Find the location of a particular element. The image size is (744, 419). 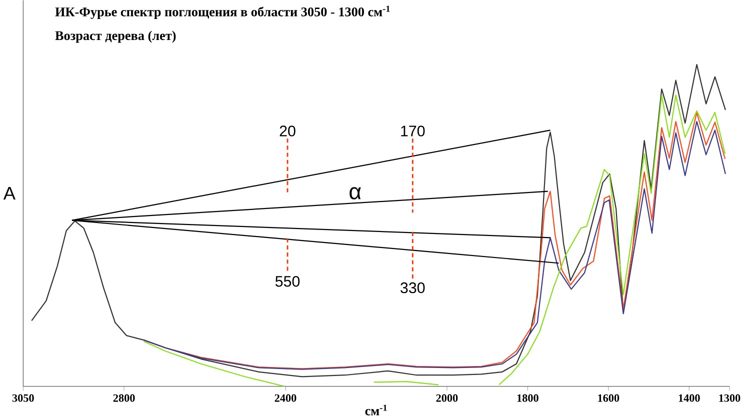

x-tick-label: 2400 is located at coordinates (285, 398).